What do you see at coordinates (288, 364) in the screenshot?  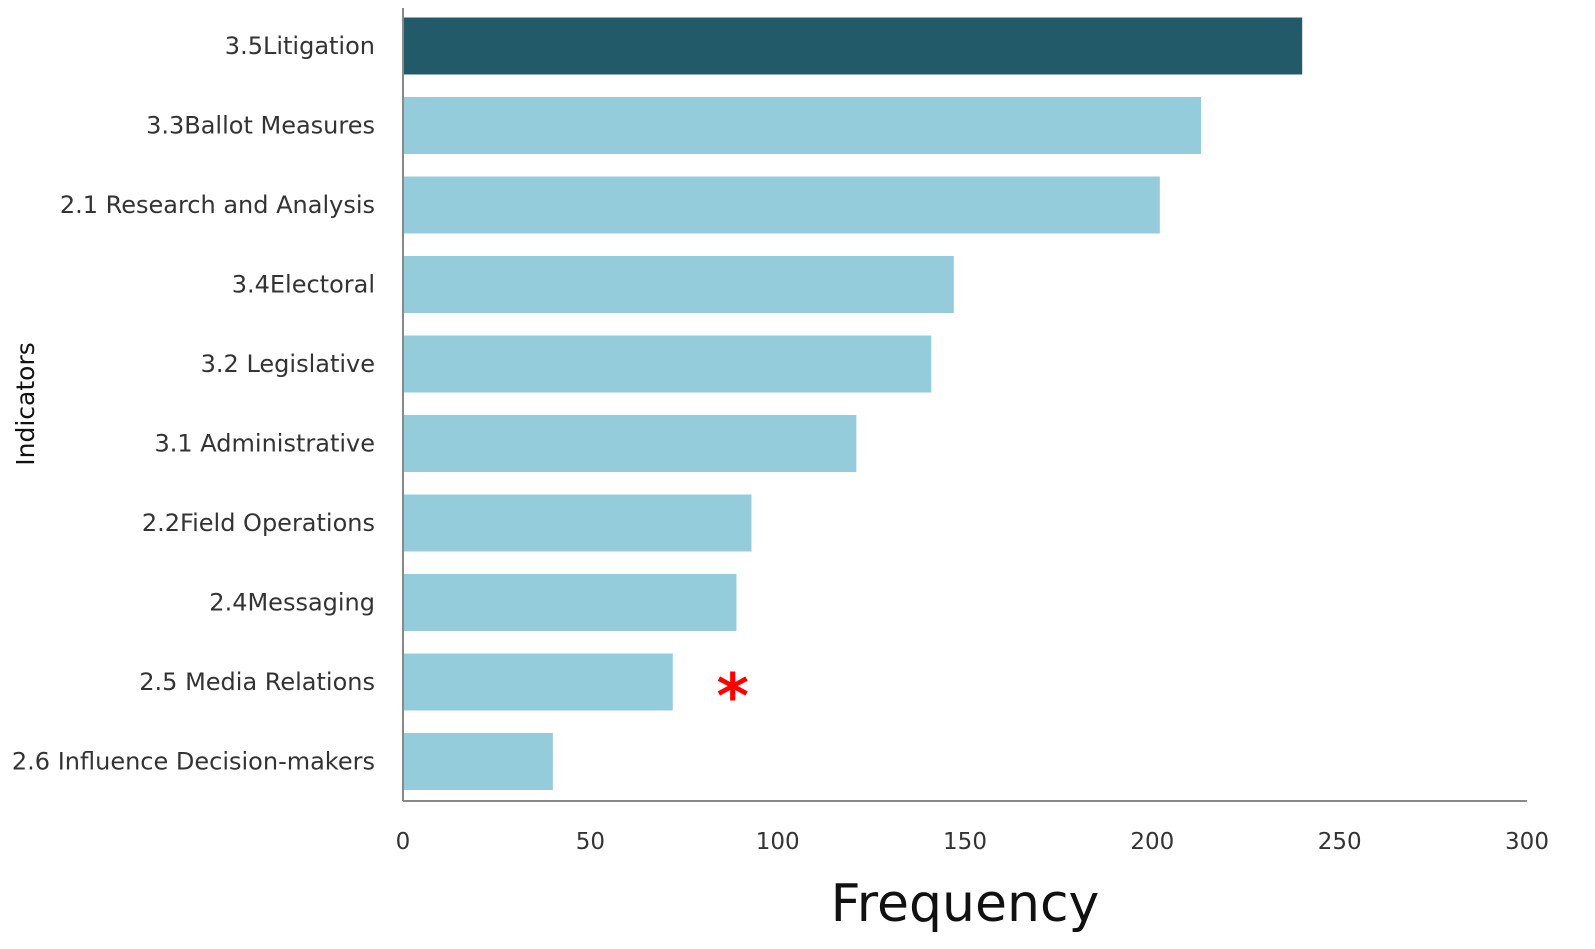 I see `category-label: 3.2 Legislative` at bounding box center [288, 364].